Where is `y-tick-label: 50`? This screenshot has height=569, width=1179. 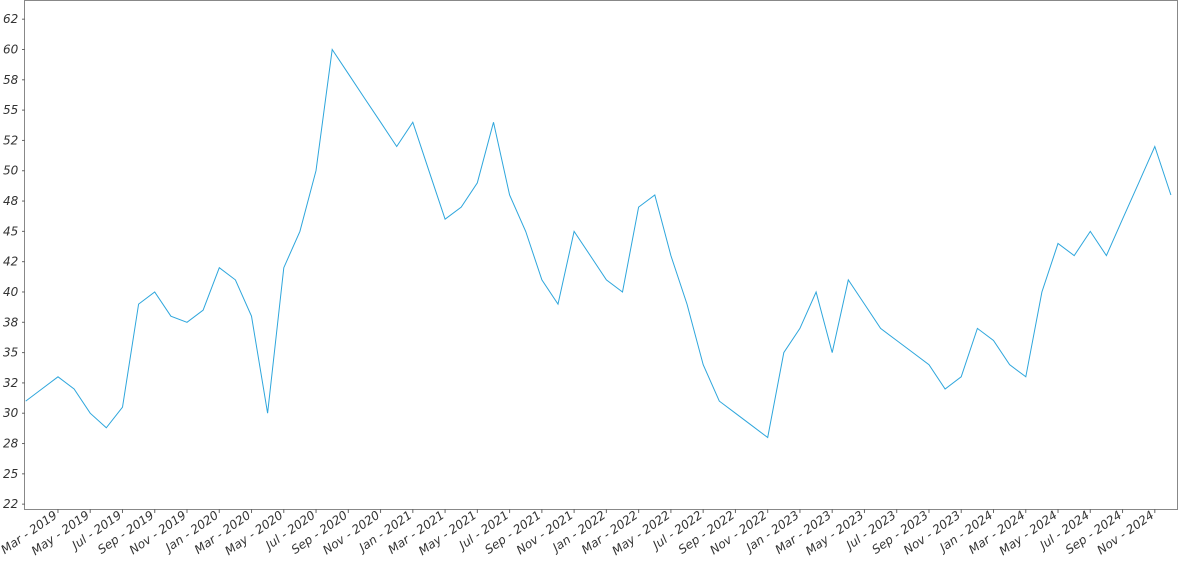
y-tick-label: 50 is located at coordinates (11, 171).